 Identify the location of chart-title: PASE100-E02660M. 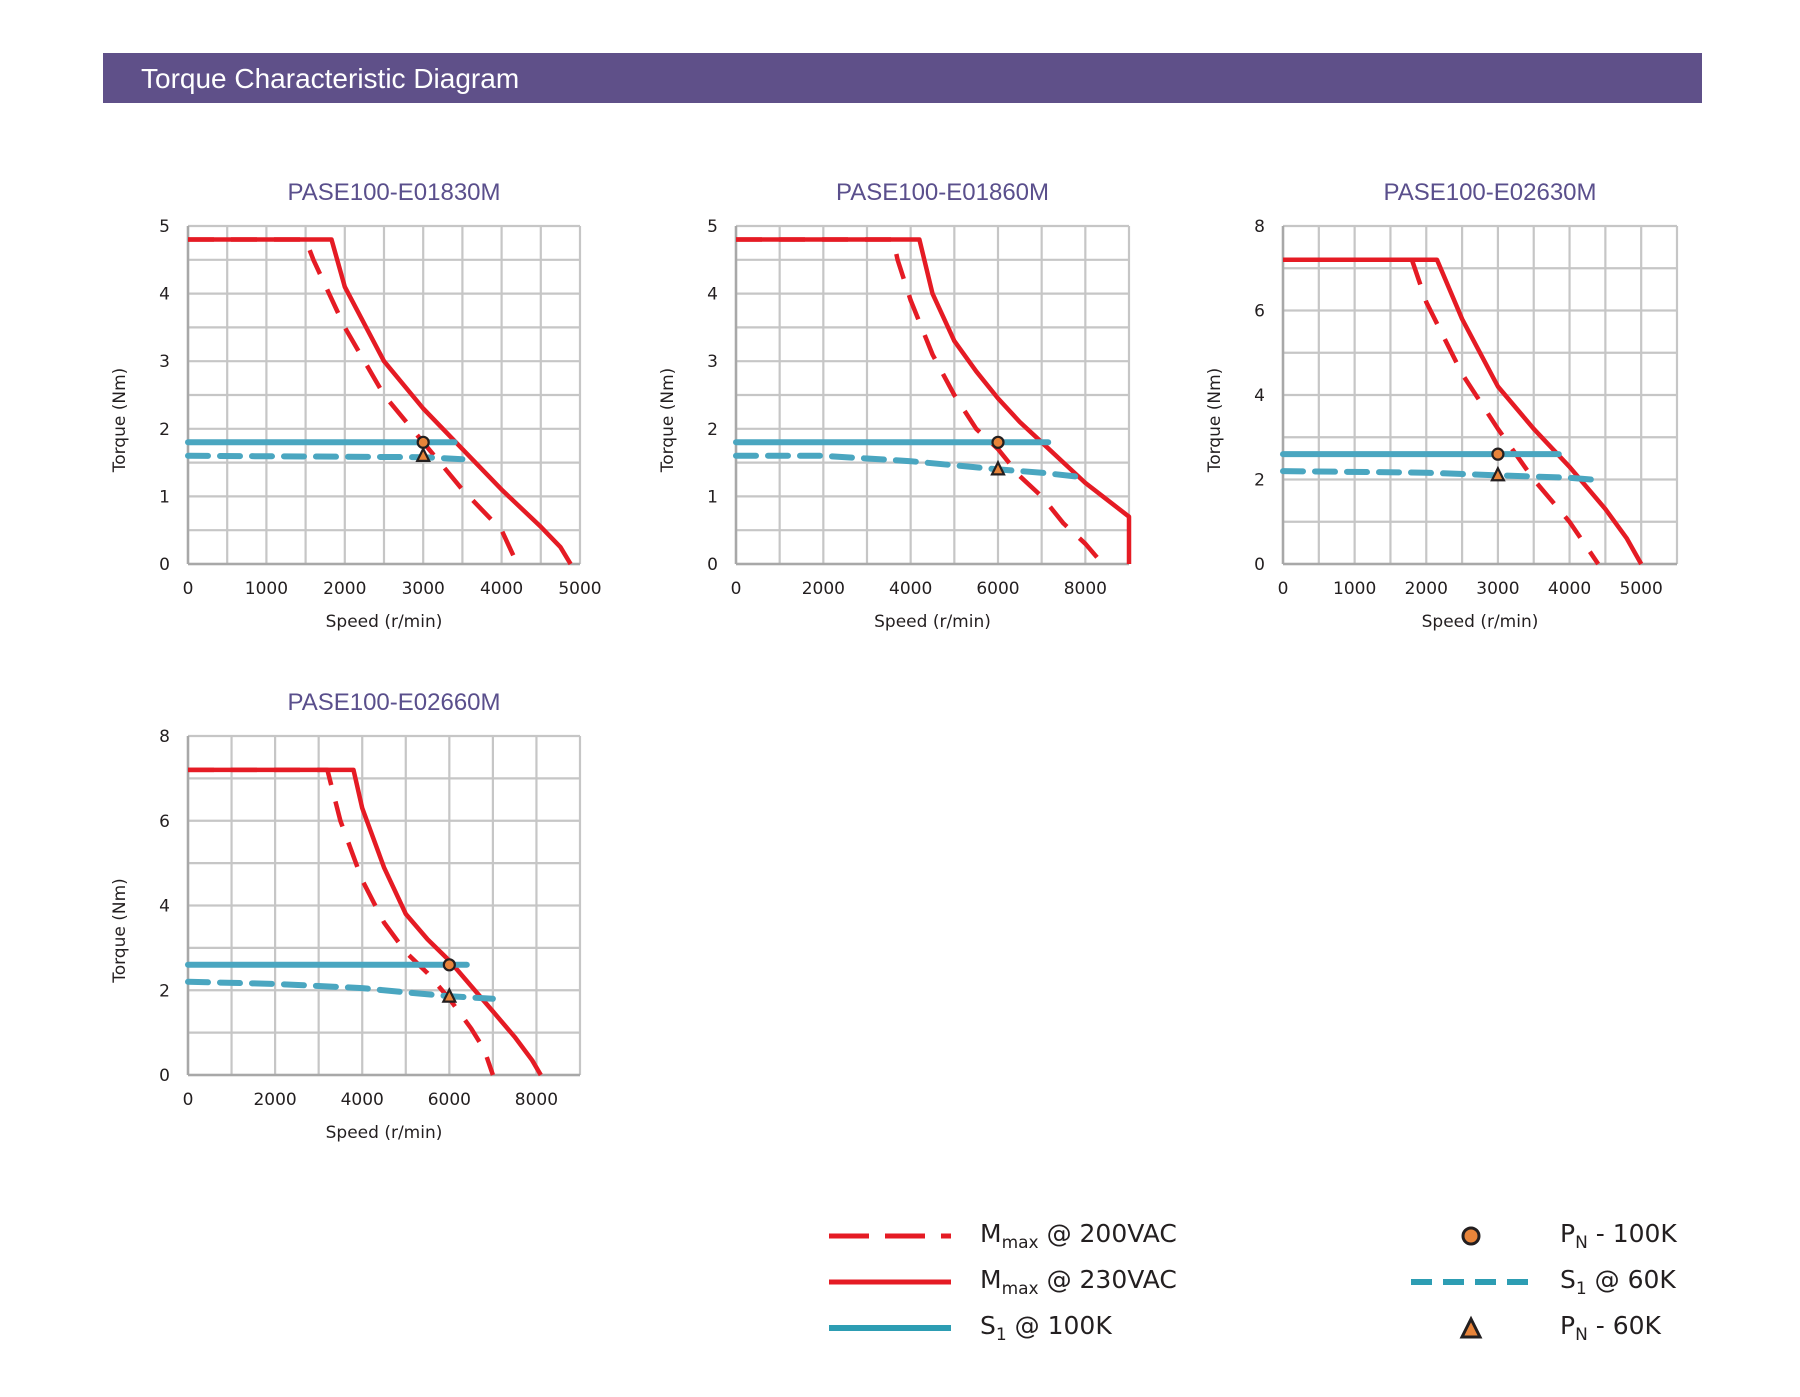
(393, 702).